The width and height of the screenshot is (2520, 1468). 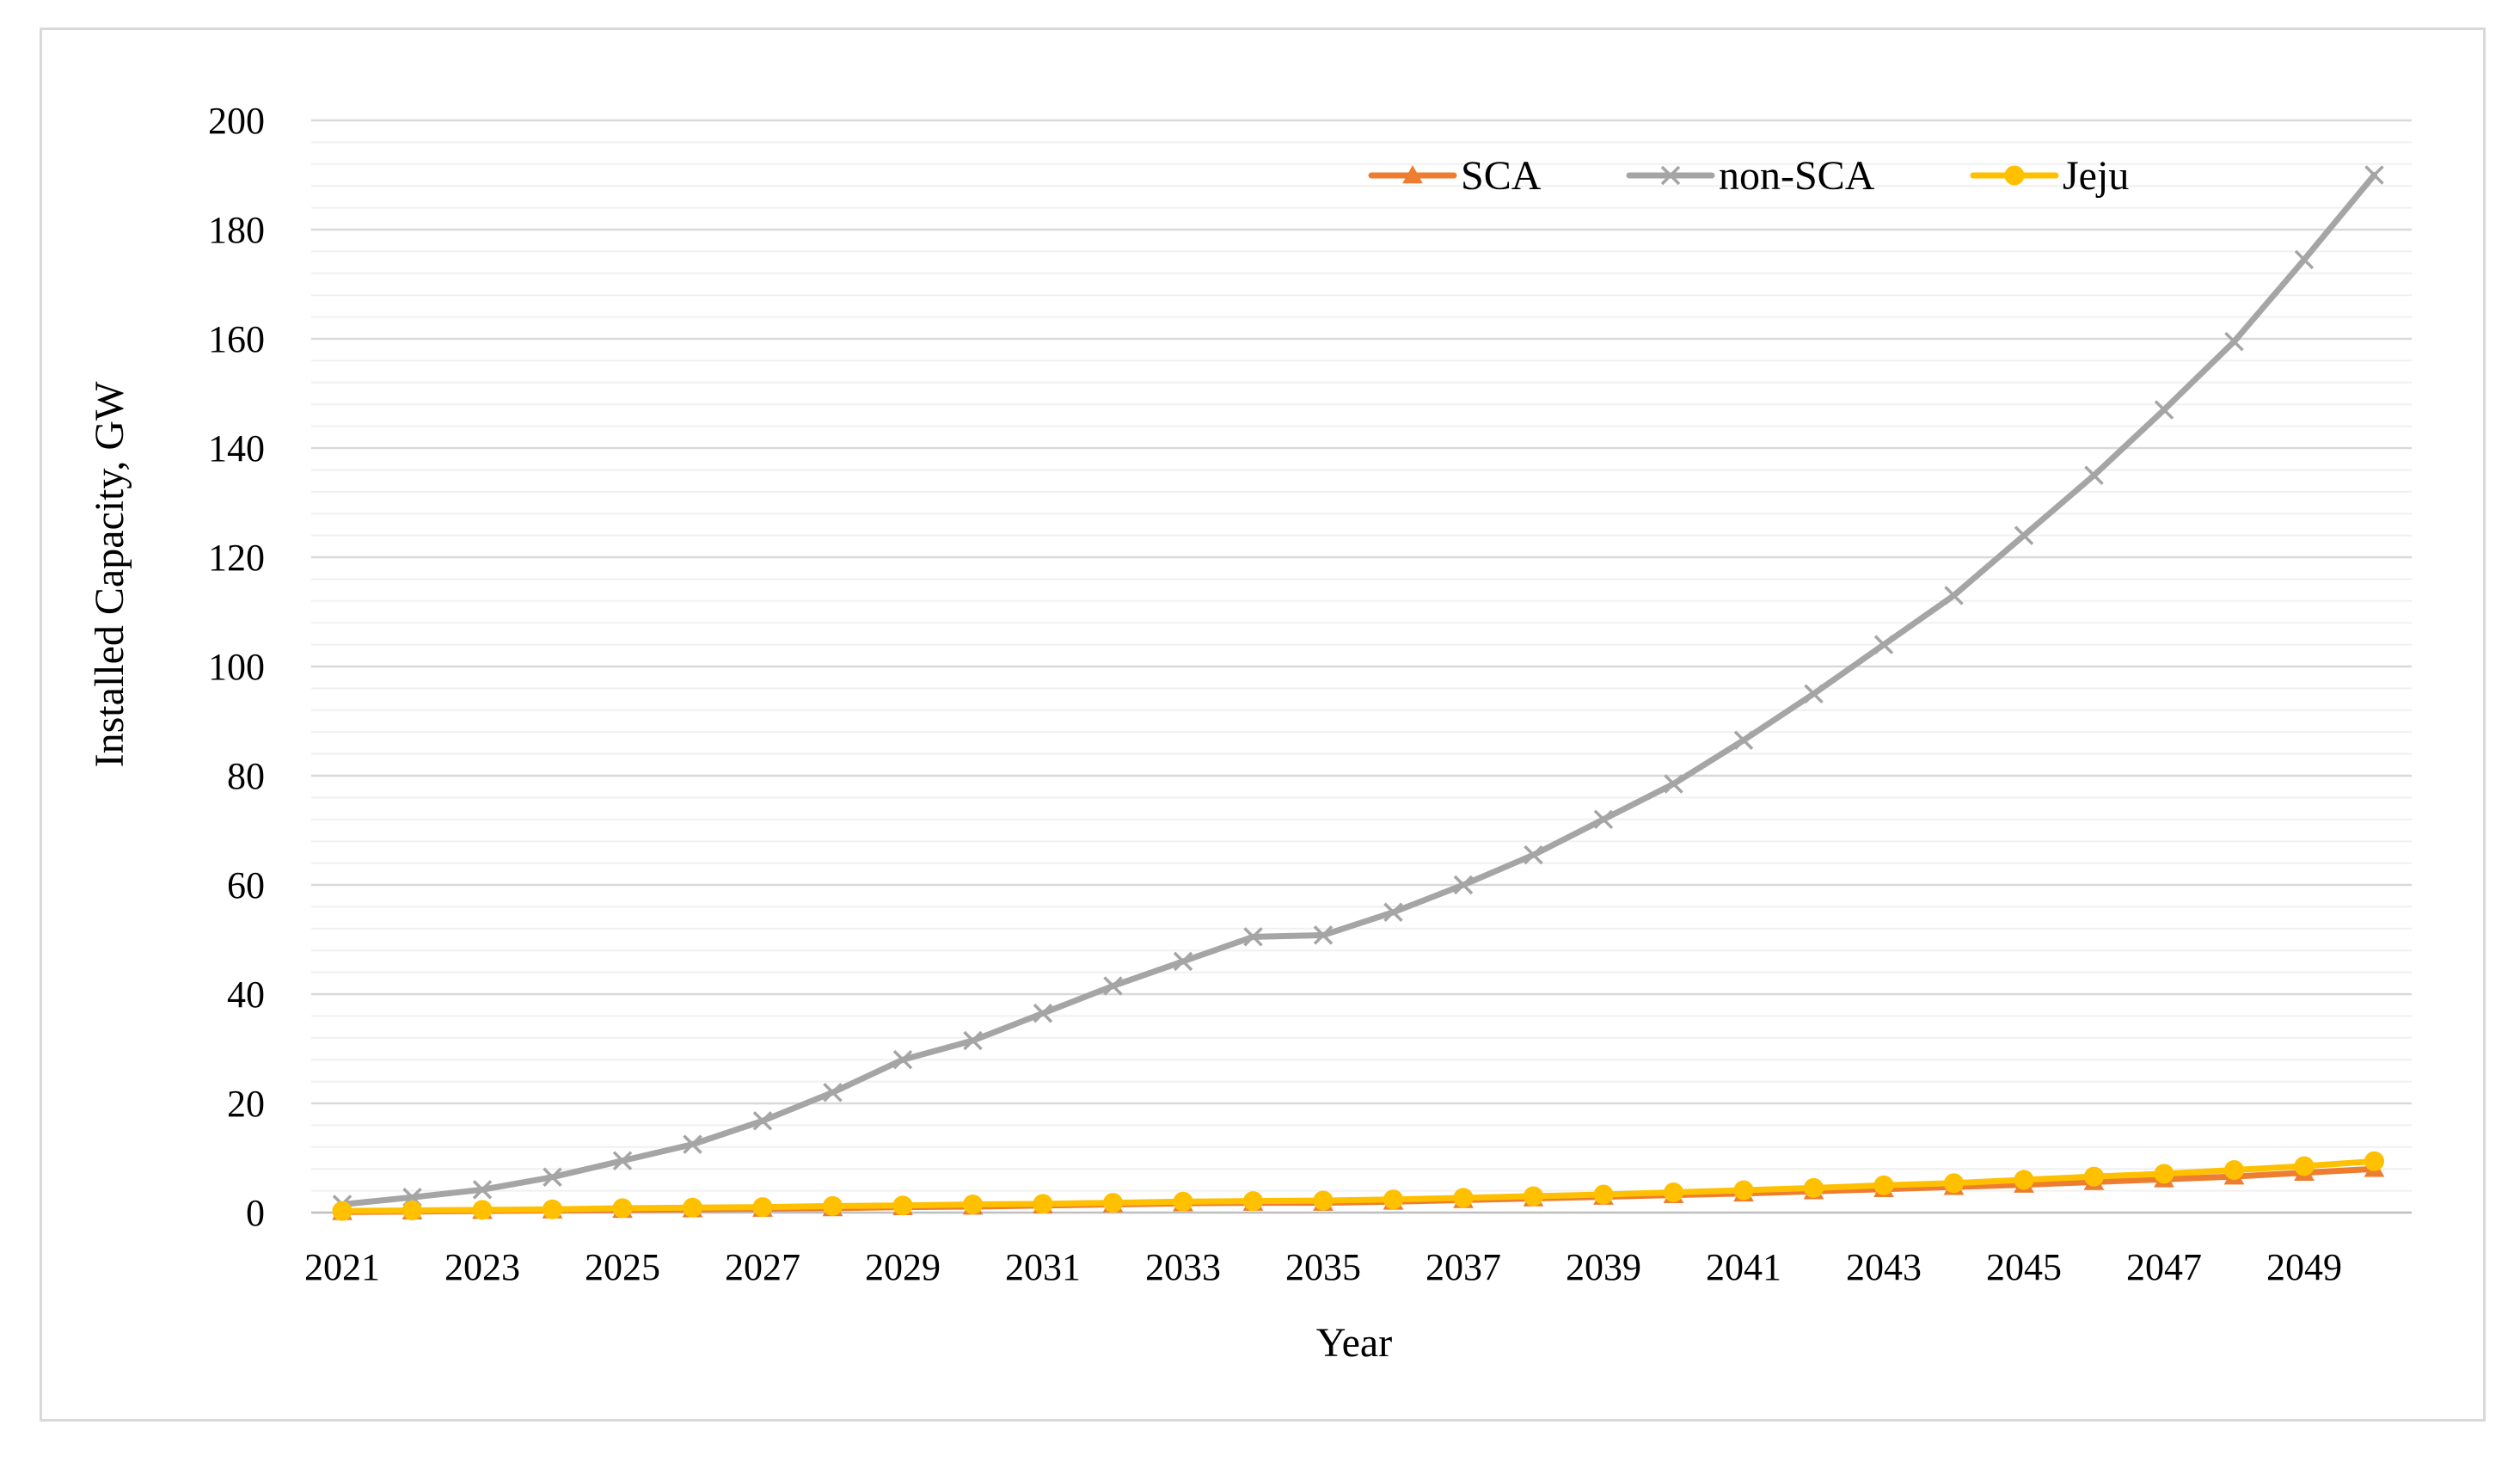 What do you see at coordinates (623, 1267) in the screenshot?
I see `x-tick-label: 2025` at bounding box center [623, 1267].